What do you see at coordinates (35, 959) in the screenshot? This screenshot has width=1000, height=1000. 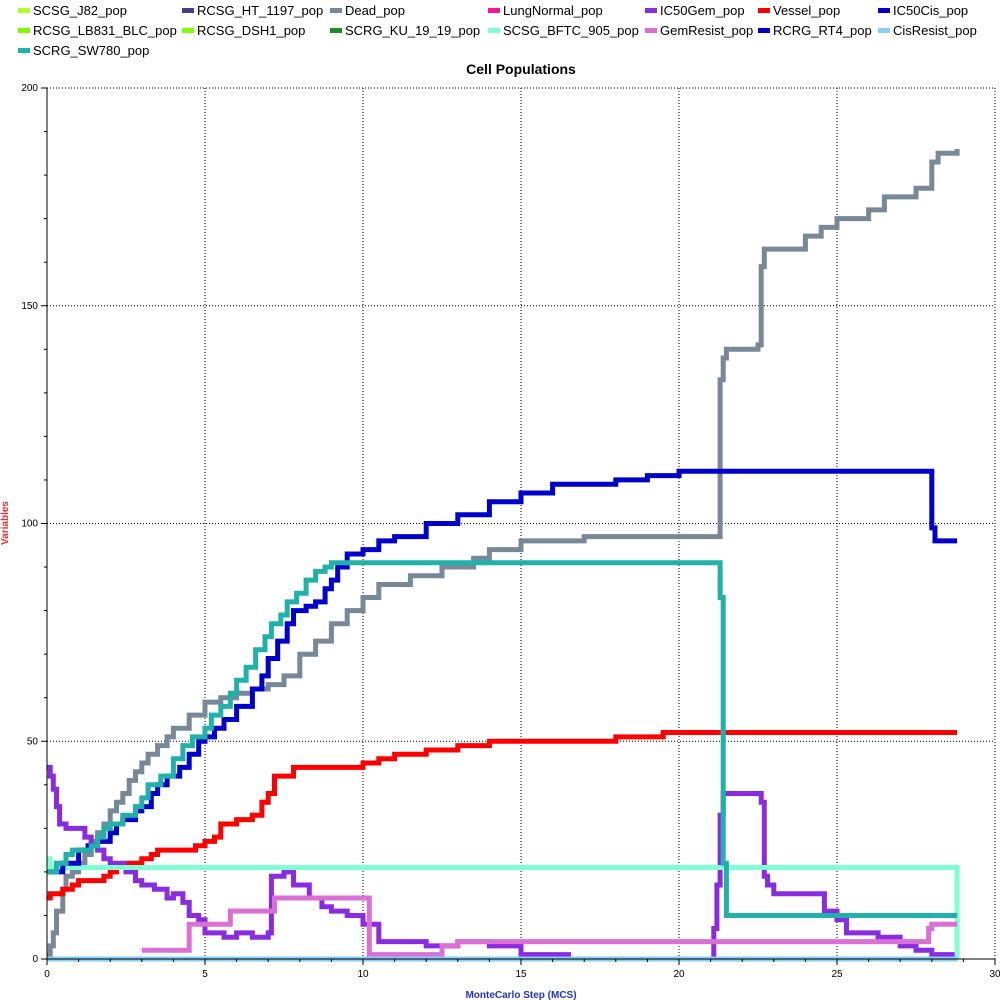 I see `y-tick-label: 0` at bounding box center [35, 959].